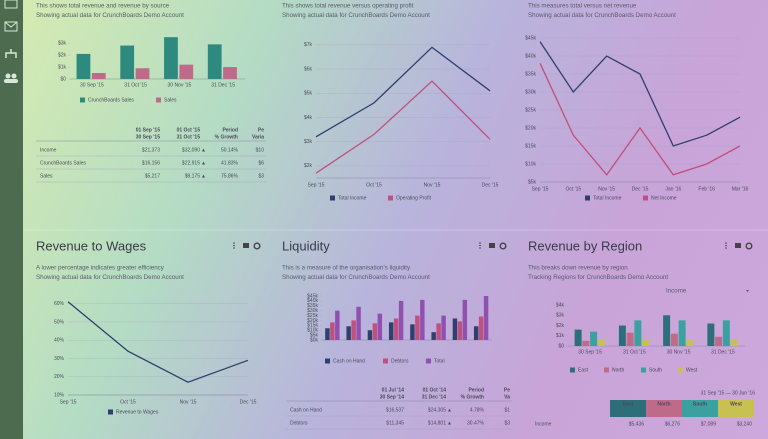 The width and height of the screenshot is (768, 439). I want to click on x-tick-label: Nov '15, so click(432, 185).